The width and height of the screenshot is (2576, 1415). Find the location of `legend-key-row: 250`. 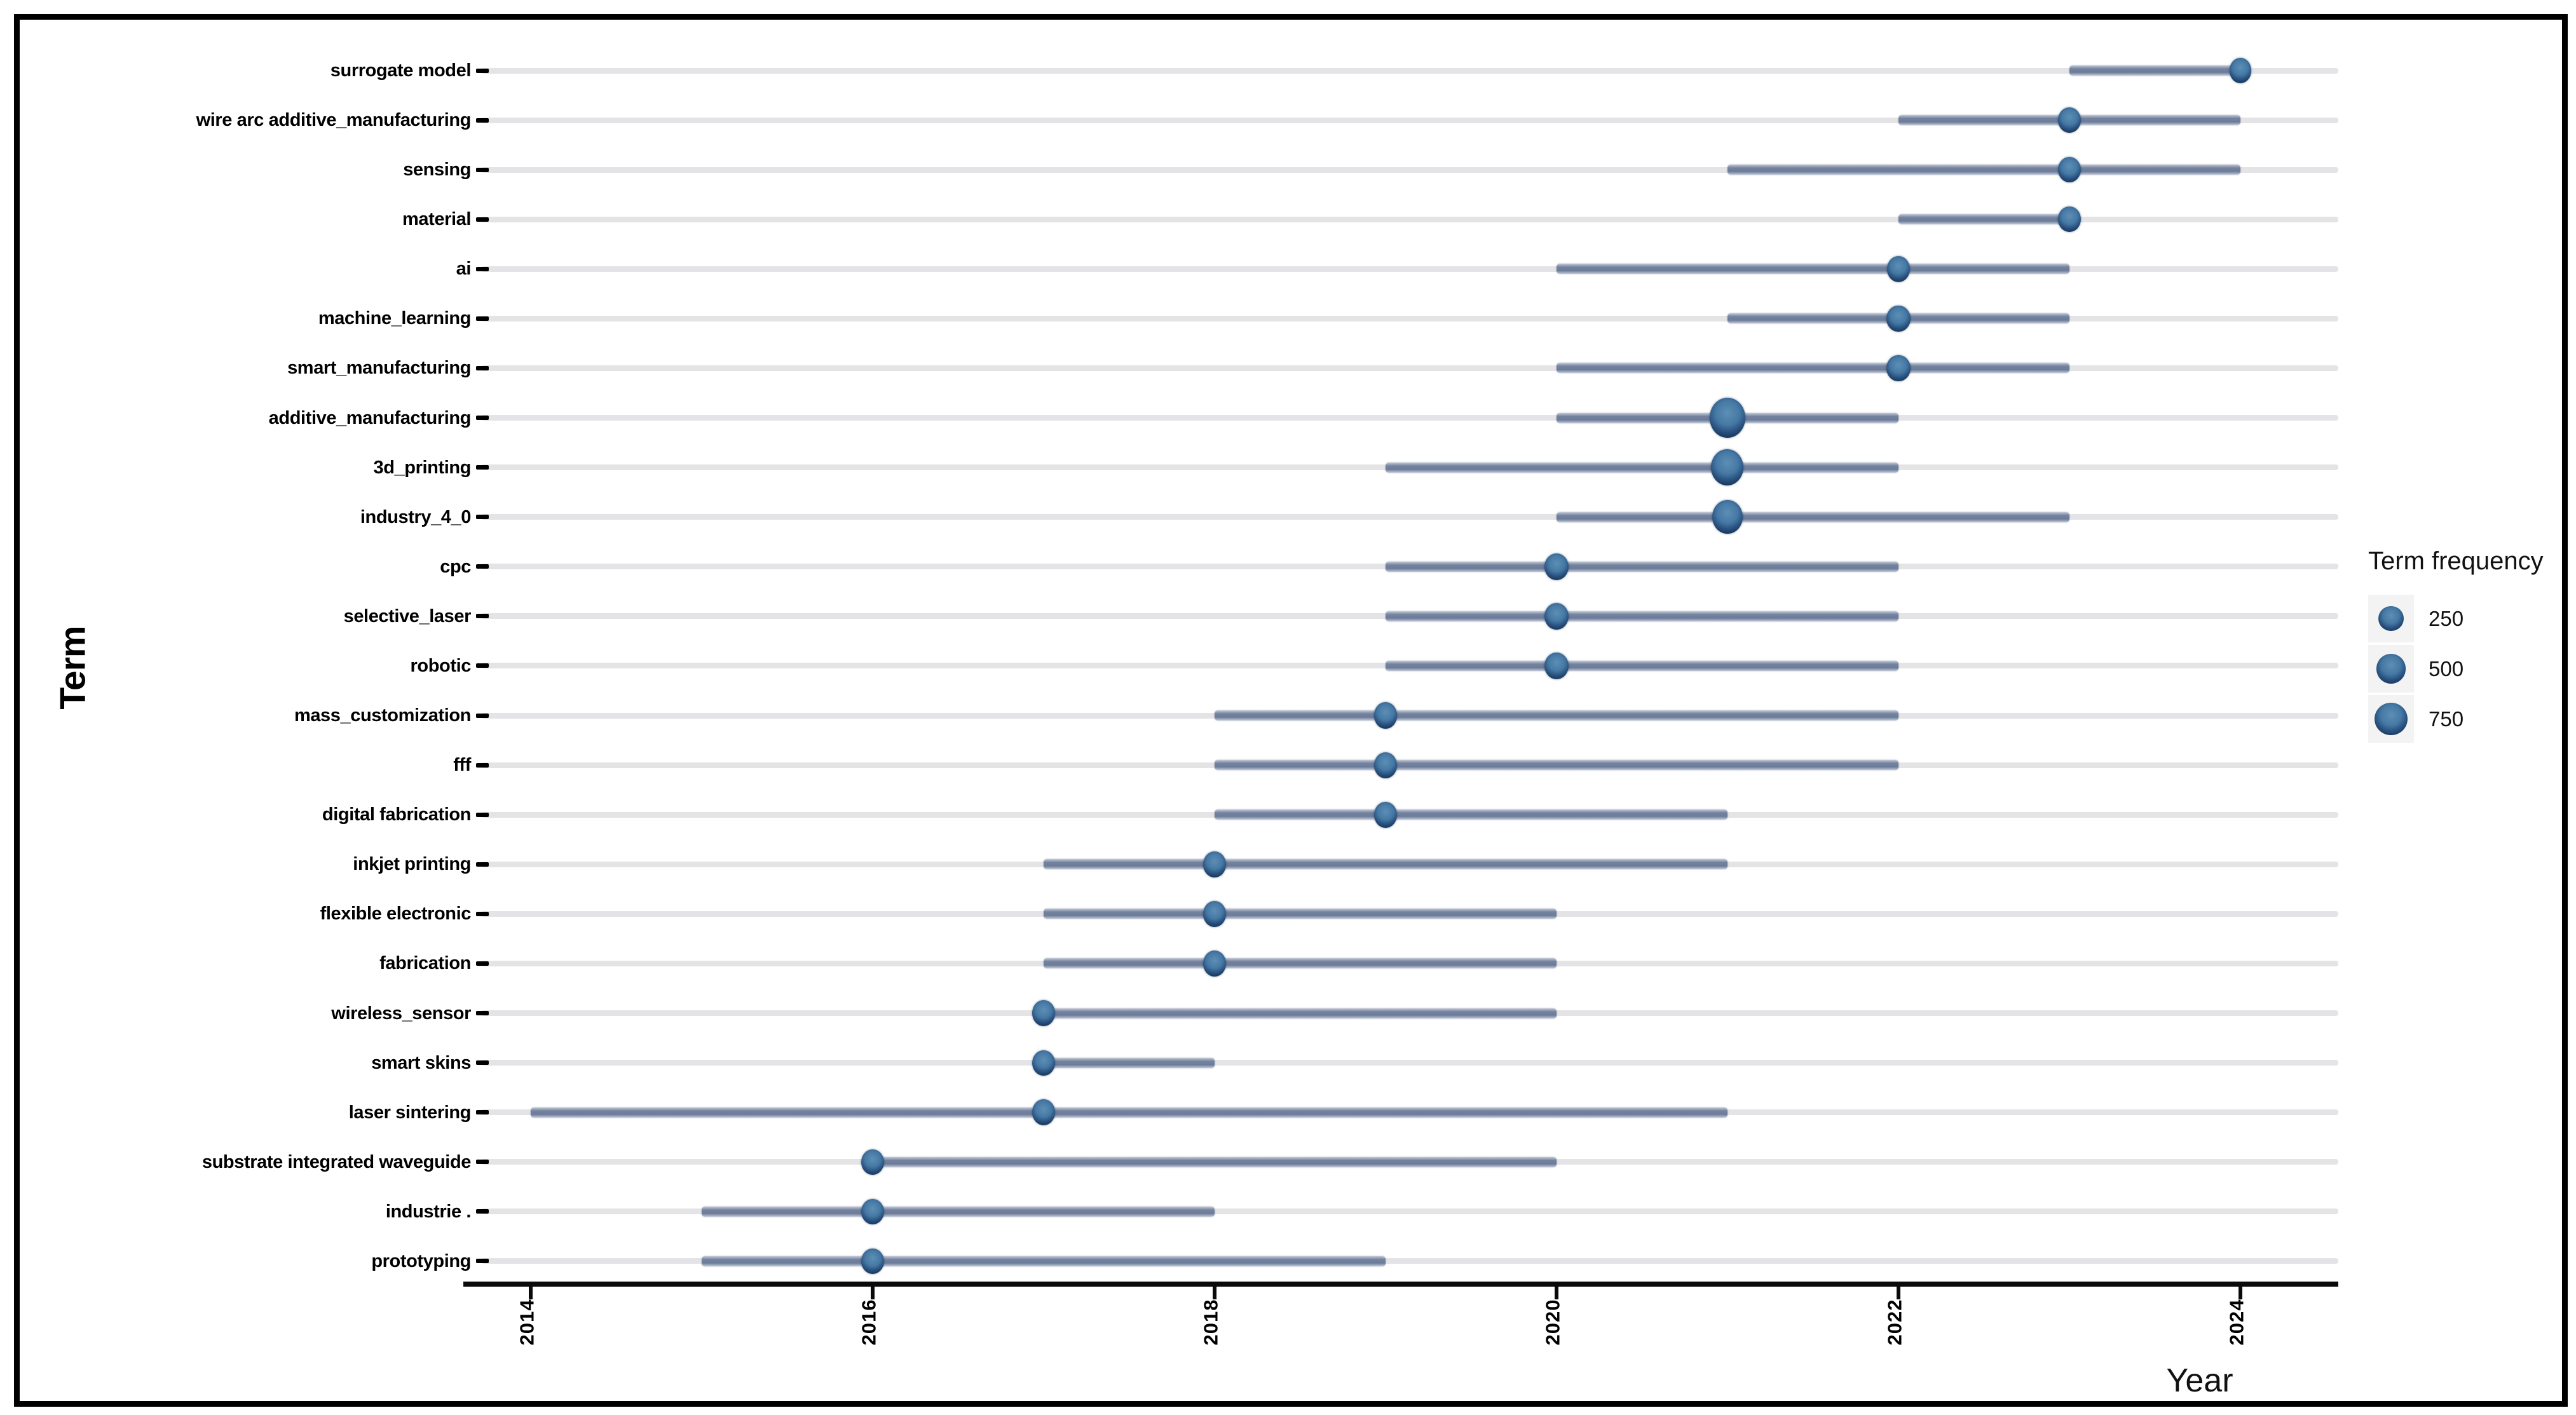

legend-key-row: 250 is located at coordinates (2463, 618).